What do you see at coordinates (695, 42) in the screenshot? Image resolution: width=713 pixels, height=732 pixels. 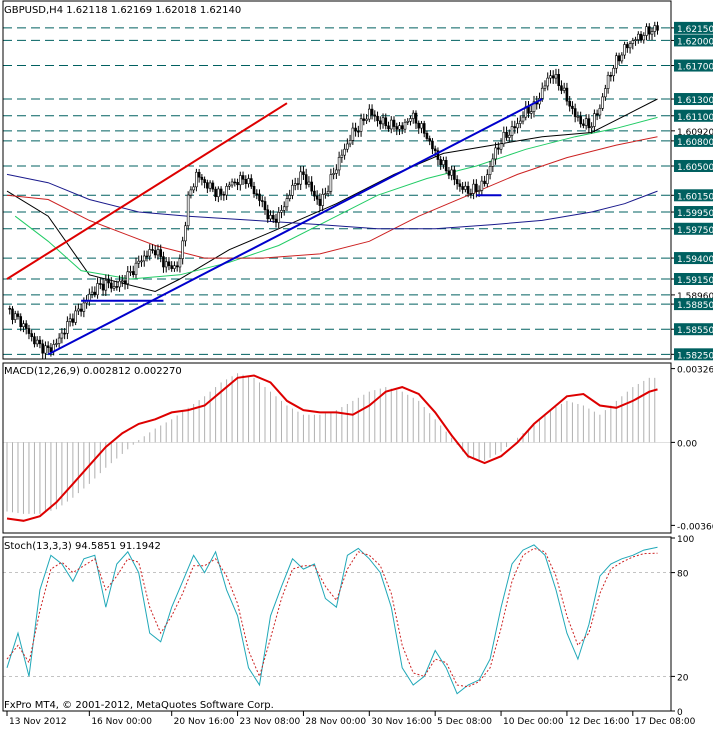 I see `price-tick-label: 1.62000` at bounding box center [695, 42].